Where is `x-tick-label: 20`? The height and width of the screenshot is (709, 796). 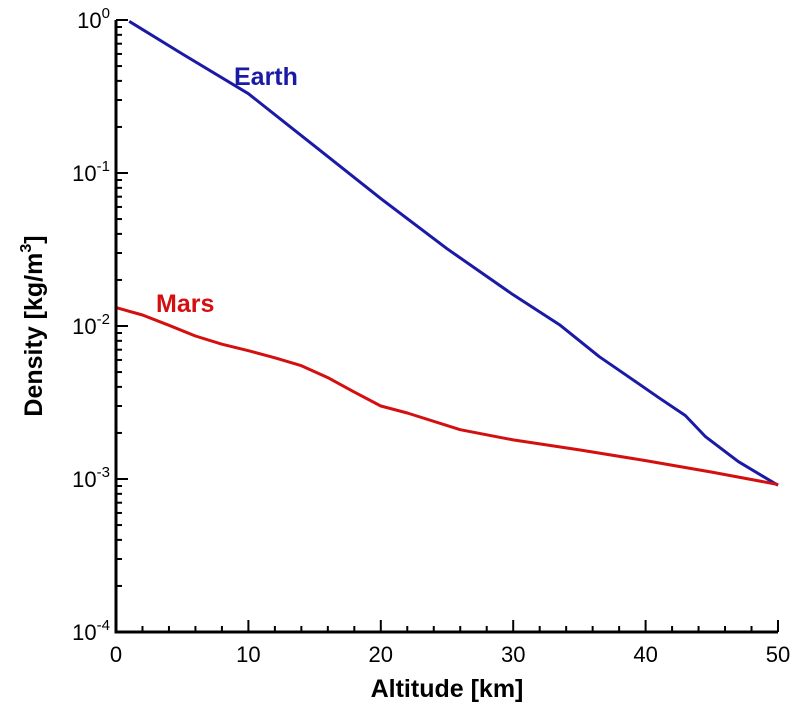
x-tick-label: 20 is located at coordinates (381, 654).